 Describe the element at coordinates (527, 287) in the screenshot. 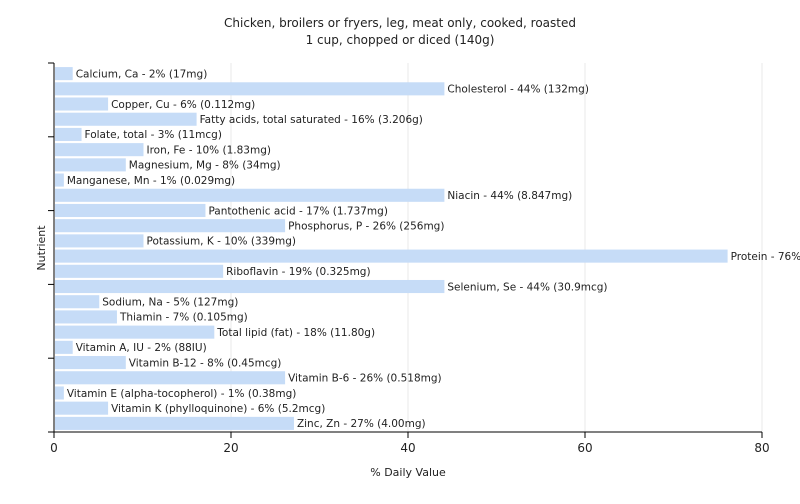

I see `bar-label: Selenium, Se - 44% (30.9mcg)` at that location.